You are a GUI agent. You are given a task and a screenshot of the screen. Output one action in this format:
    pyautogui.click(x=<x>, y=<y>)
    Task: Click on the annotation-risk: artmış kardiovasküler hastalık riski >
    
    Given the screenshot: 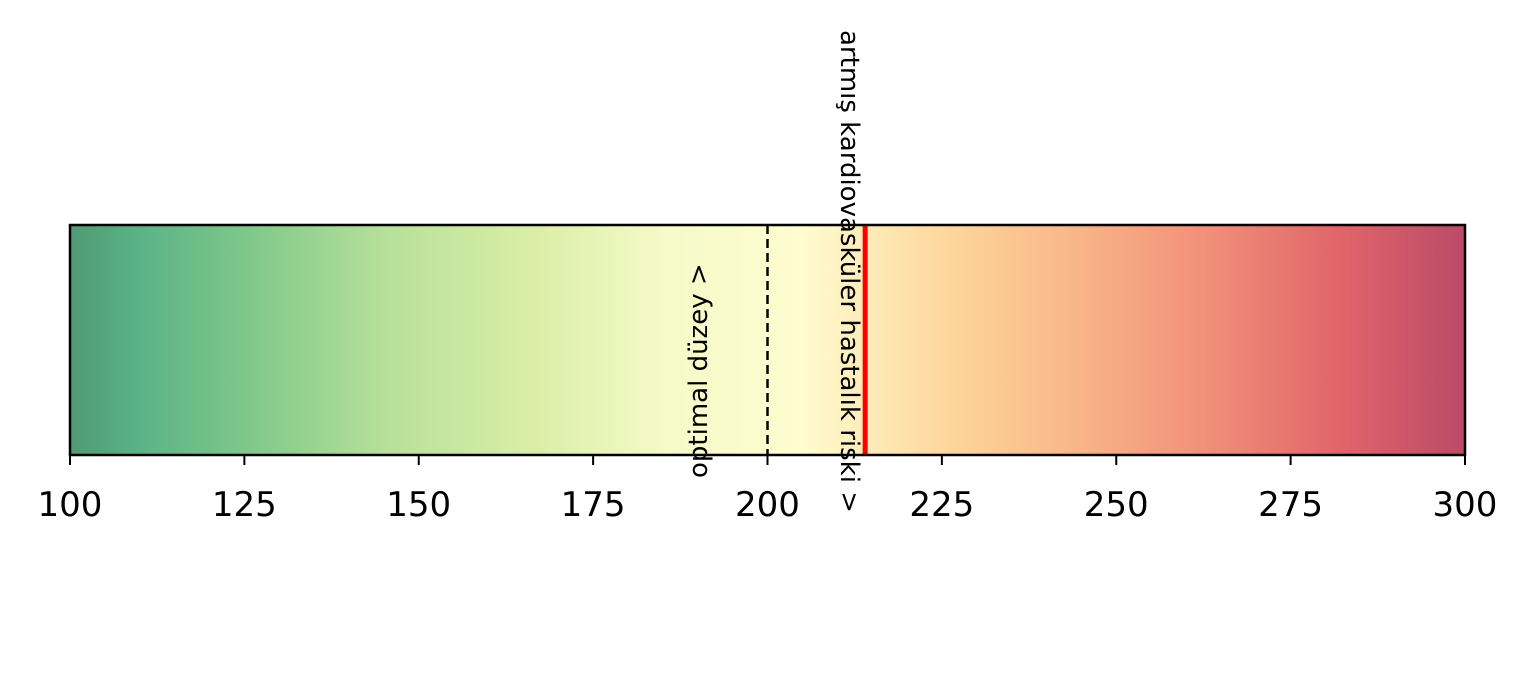 What is the action you would take?
    pyautogui.click(x=849, y=271)
    